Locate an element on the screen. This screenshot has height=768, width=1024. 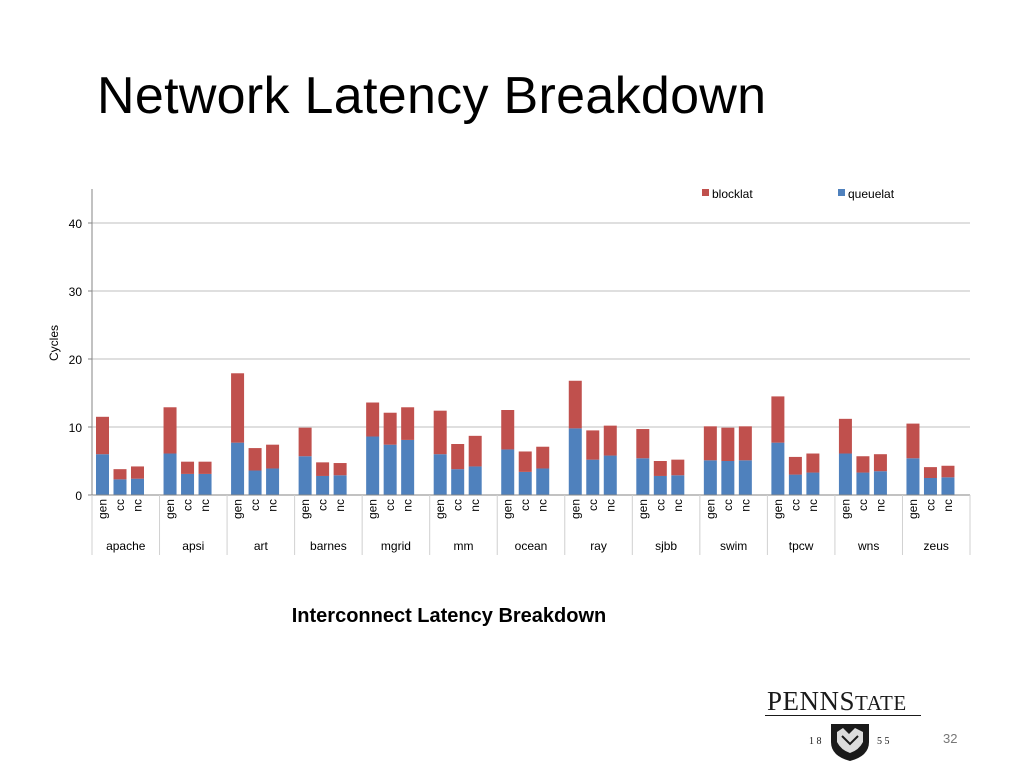
x-group-label: wns is located at coordinates (868, 546).